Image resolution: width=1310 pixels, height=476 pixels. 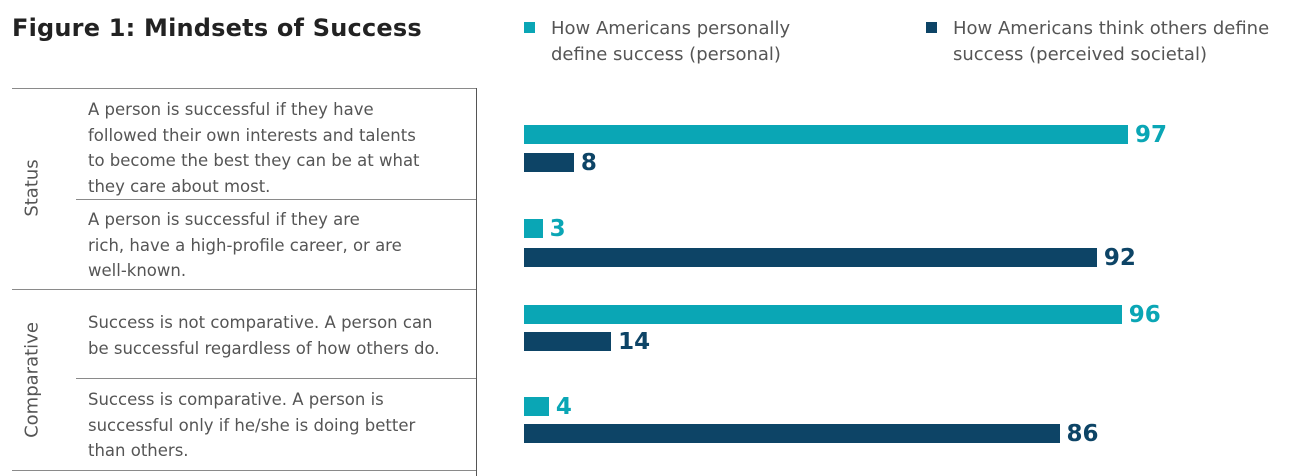 I want to click on bar-value-label: 86, so click(x=1082, y=434).